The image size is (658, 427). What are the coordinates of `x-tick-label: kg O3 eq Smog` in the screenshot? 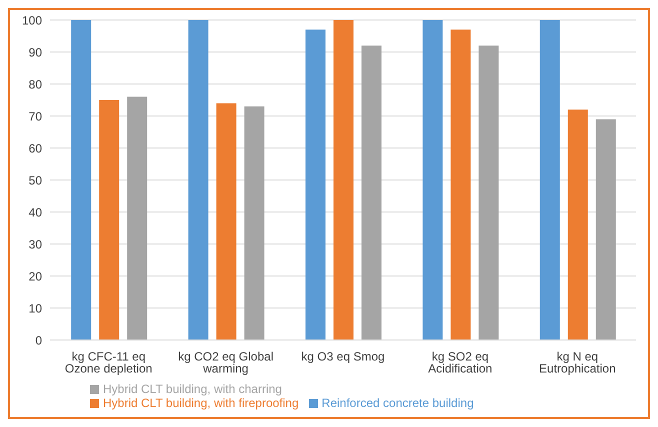 It's located at (343, 357).